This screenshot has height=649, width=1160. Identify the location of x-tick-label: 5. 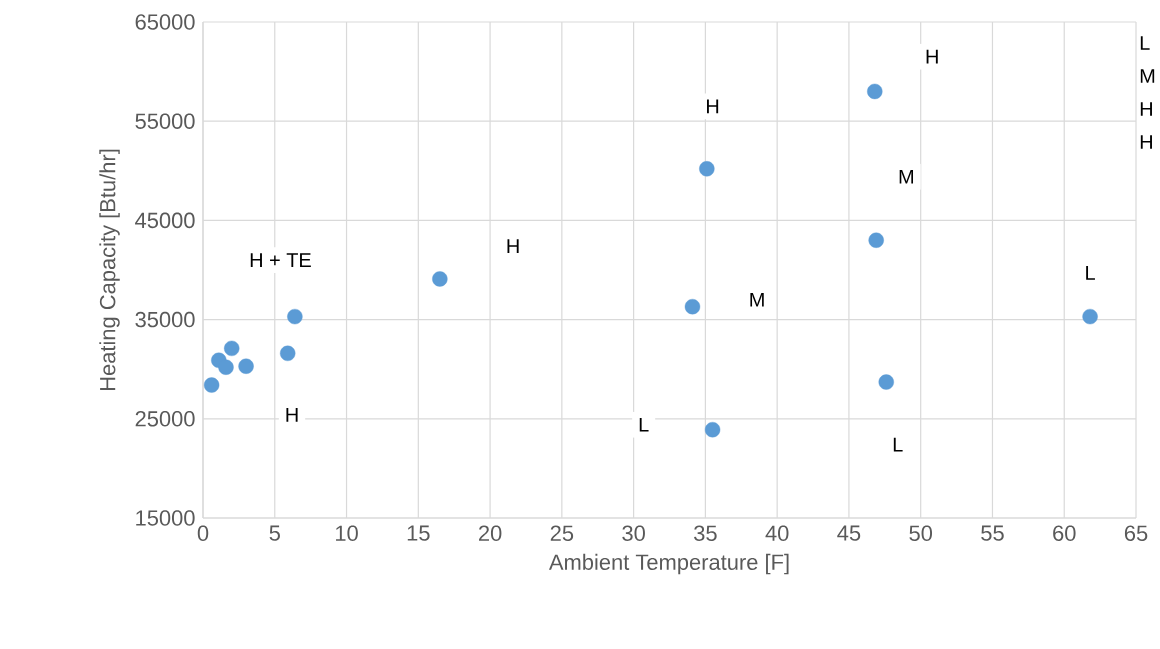
(274, 533).